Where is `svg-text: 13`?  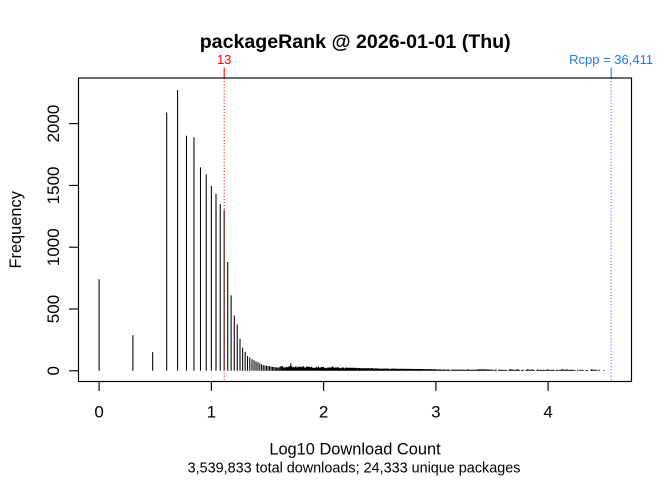 svg-text: 13 is located at coordinates (224, 59).